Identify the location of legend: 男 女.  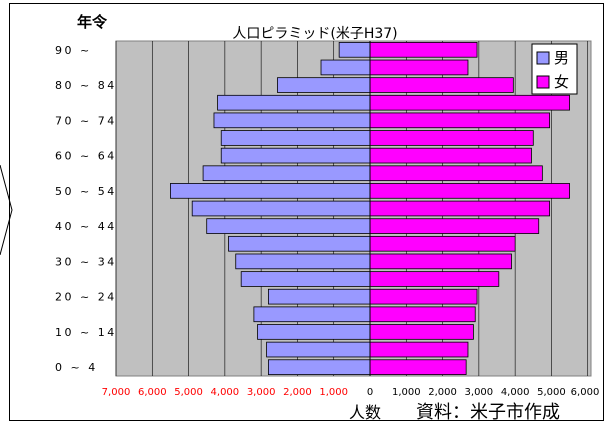
(554, 69).